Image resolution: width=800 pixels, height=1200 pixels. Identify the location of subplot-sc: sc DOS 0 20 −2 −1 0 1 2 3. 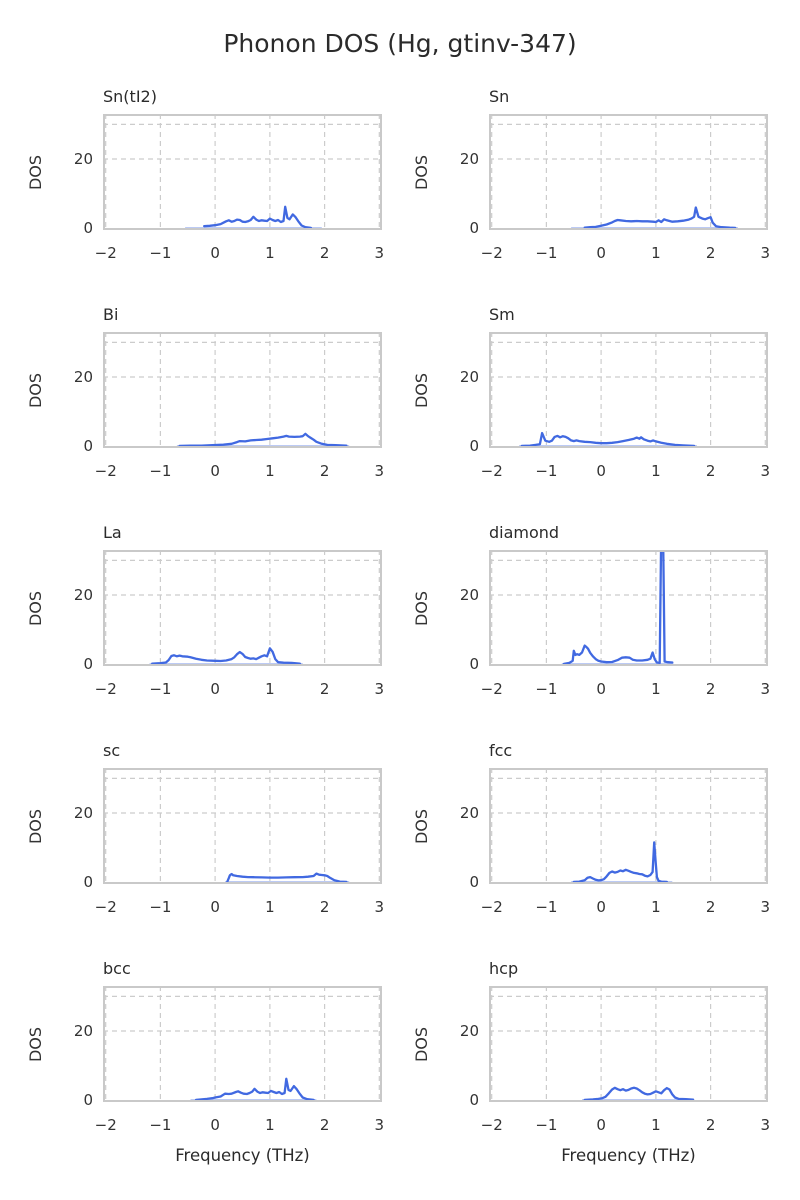
(200, 849).